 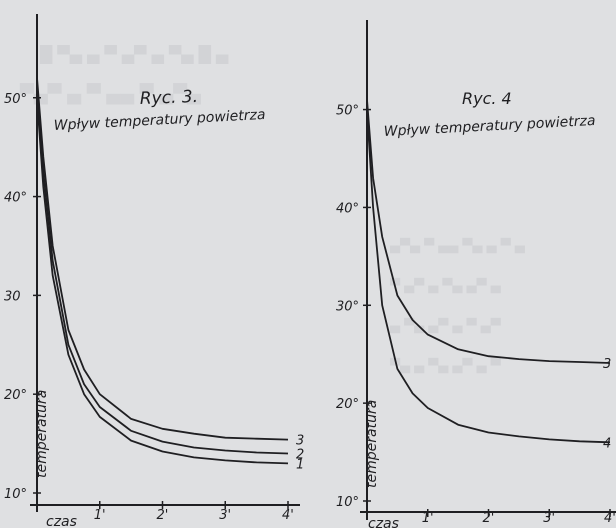 What do you see at coordinates (487, 98) in the screenshot?
I see `chart-title: Ryc. 4` at bounding box center [487, 98].